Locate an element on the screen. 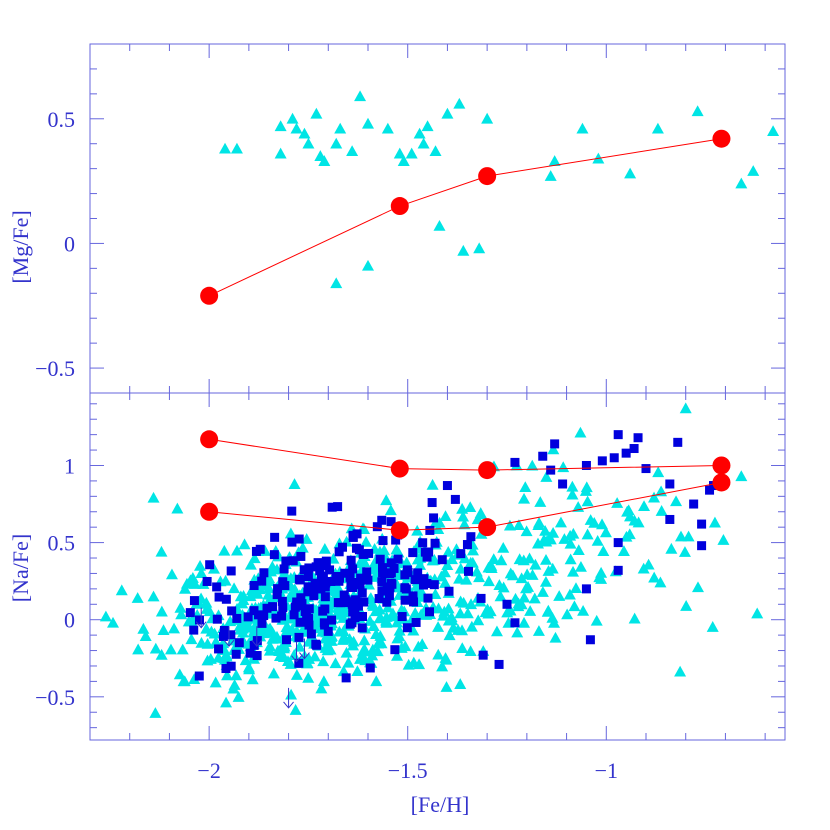  x-tick-label: −1.5 is located at coordinates (408, 770).